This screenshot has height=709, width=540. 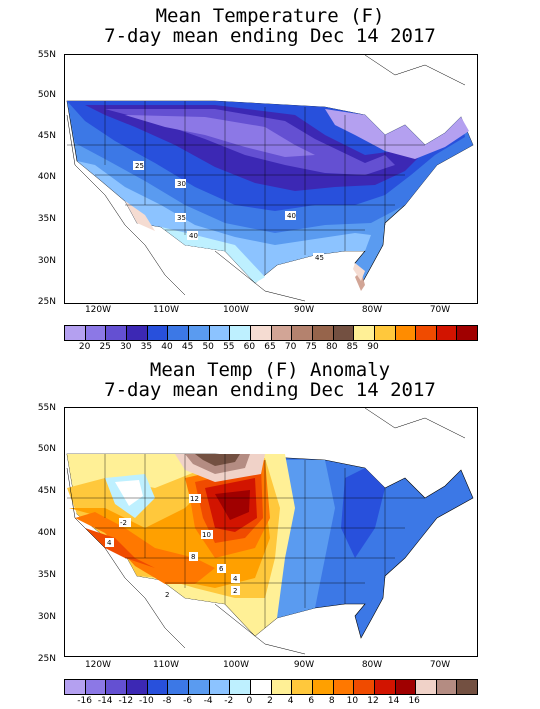 I want to click on colorbar-label: 55, so click(x=229, y=347).